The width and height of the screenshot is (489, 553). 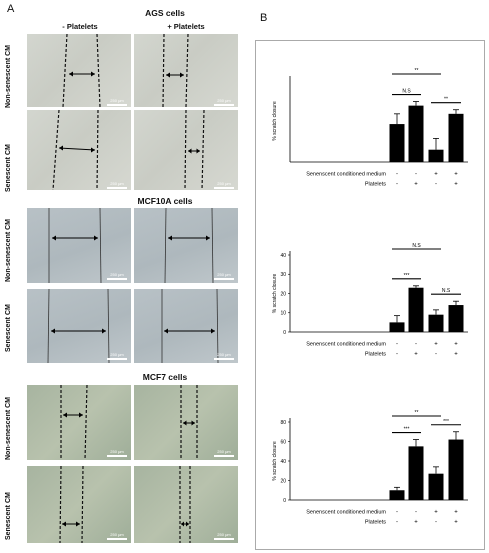 What do you see at coordinates (79, 326) in the screenshot?
I see `micrograph-mcf10a-sen-minus: 250 μm` at bounding box center [79, 326].